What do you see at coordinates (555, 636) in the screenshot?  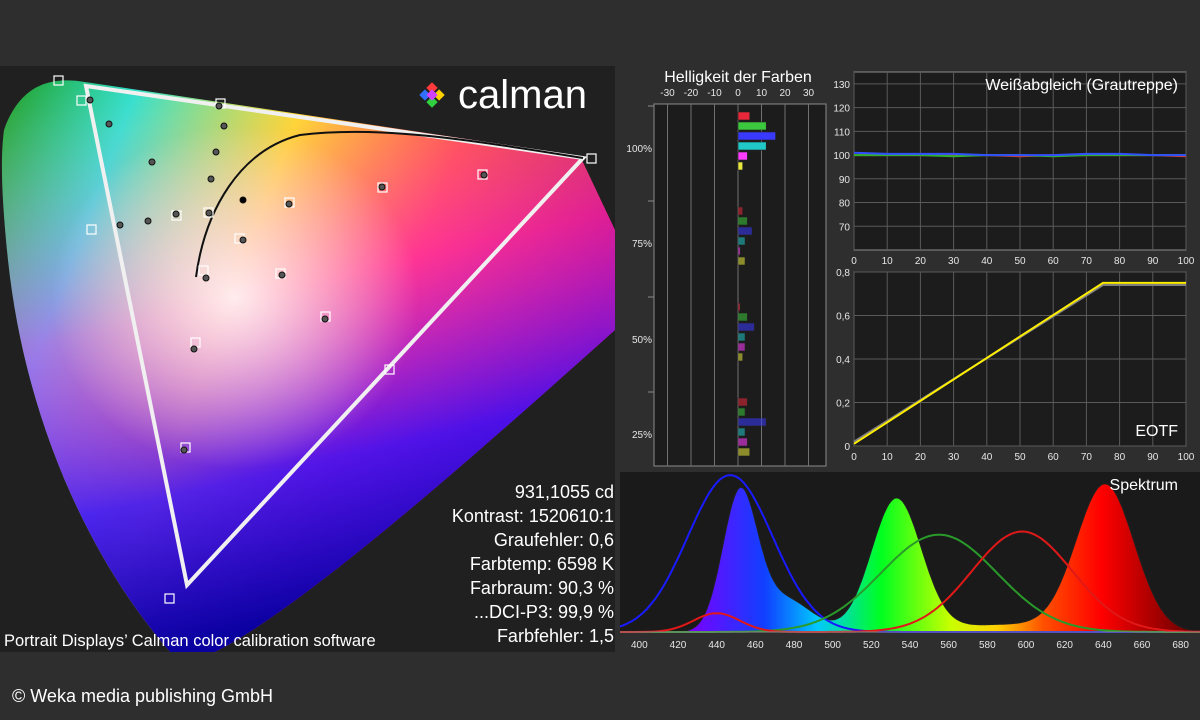 I see `stat-color-error: Farbfehler: 1,5` at bounding box center [555, 636].